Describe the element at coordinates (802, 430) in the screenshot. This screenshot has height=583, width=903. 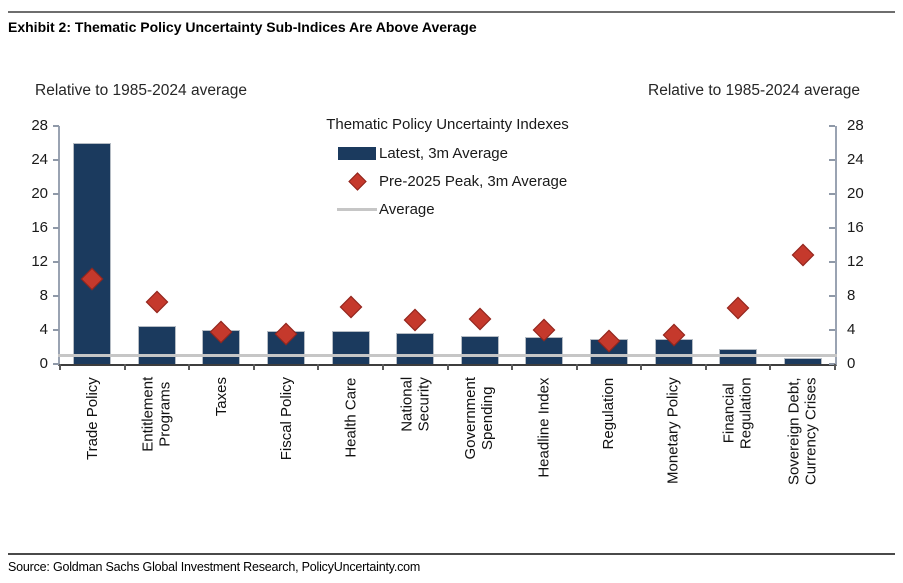
I see `x-category-label: Sovereign Debt, Currency Crises` at that location.